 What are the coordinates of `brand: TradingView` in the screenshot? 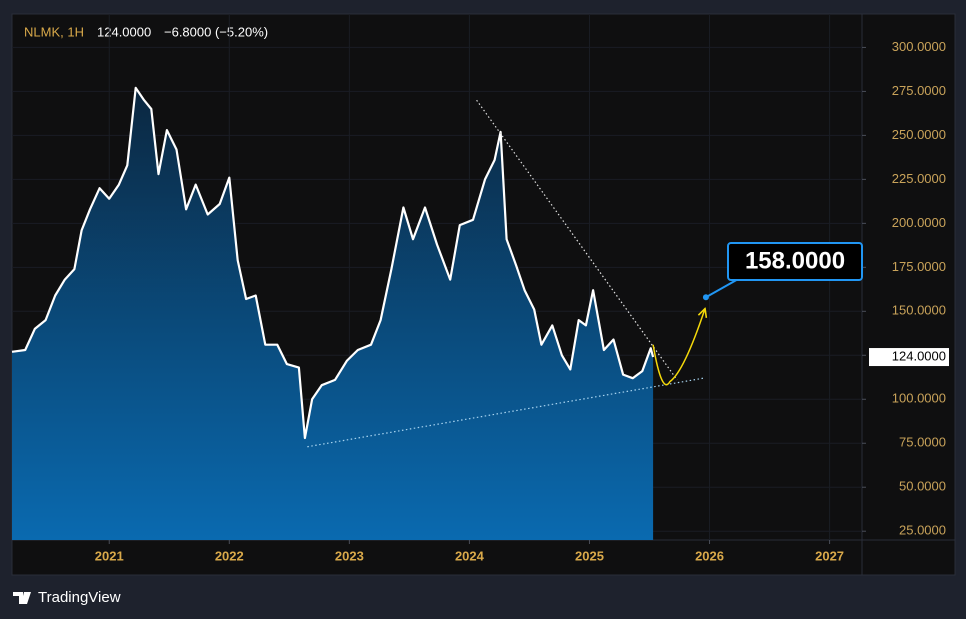 It's located at (79, 597).